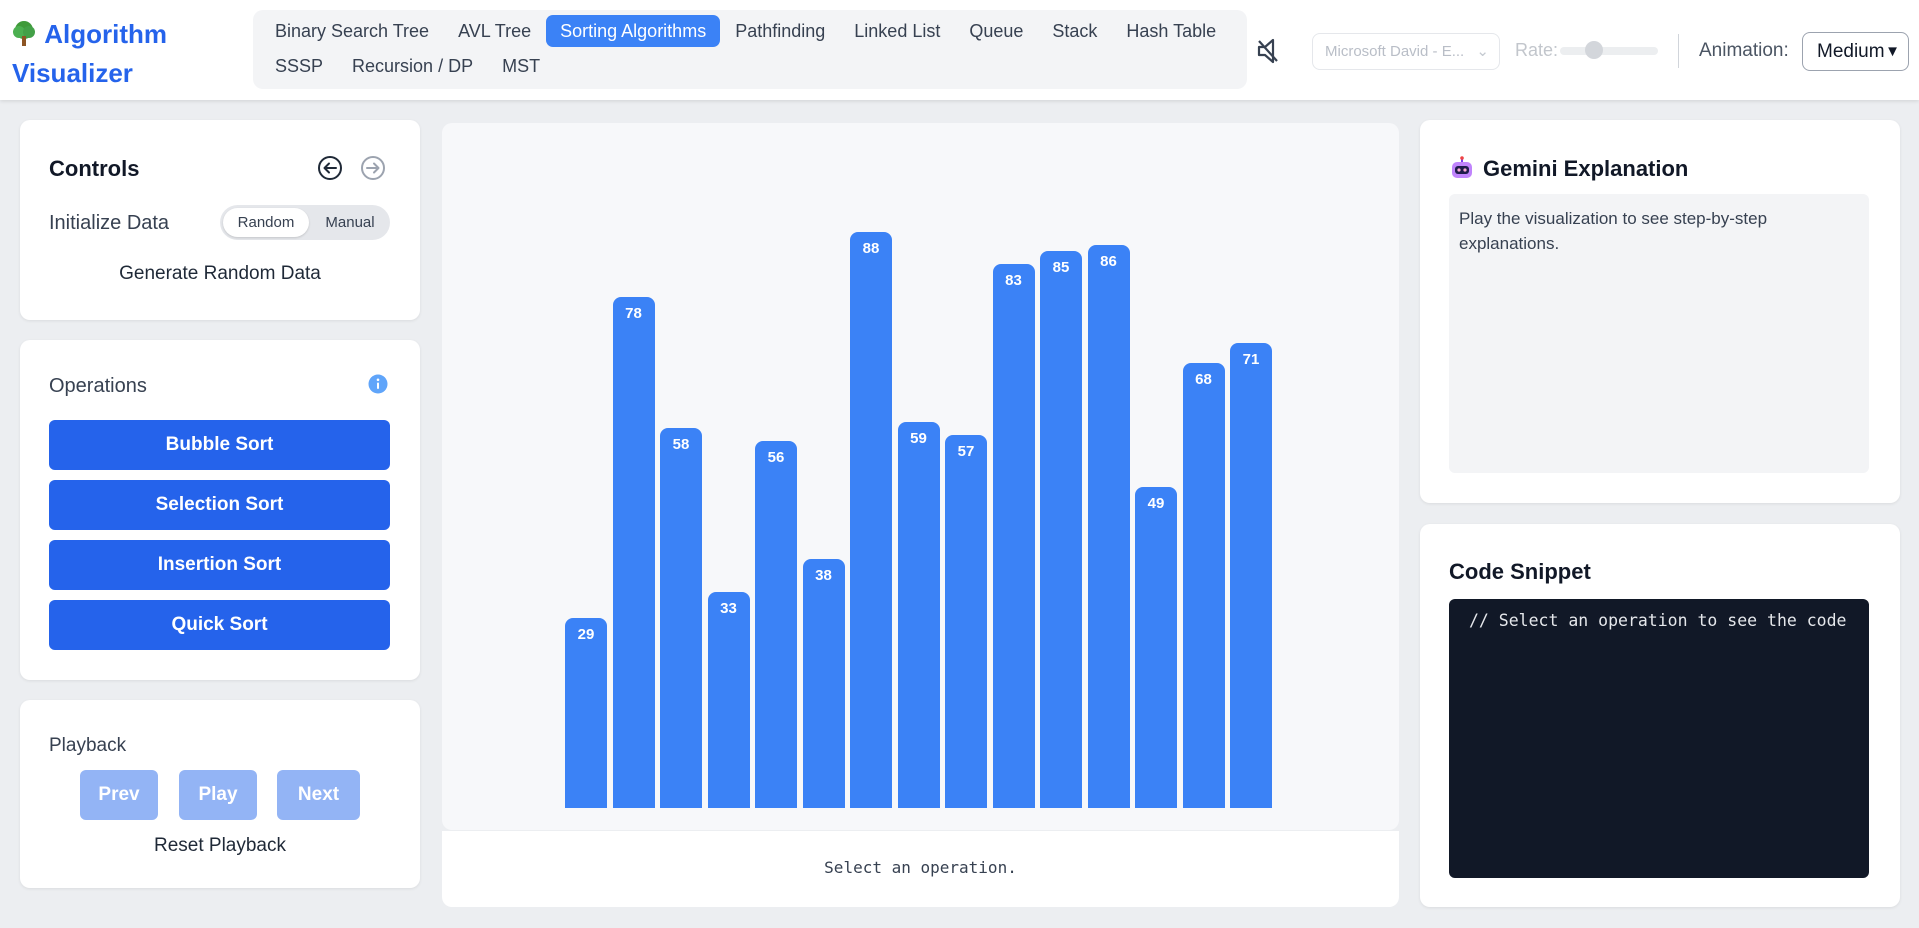 This screenshot has height=928, width=1919. I want to click on tab-recursion-dp: Recursion / DP, so click(413, 66).